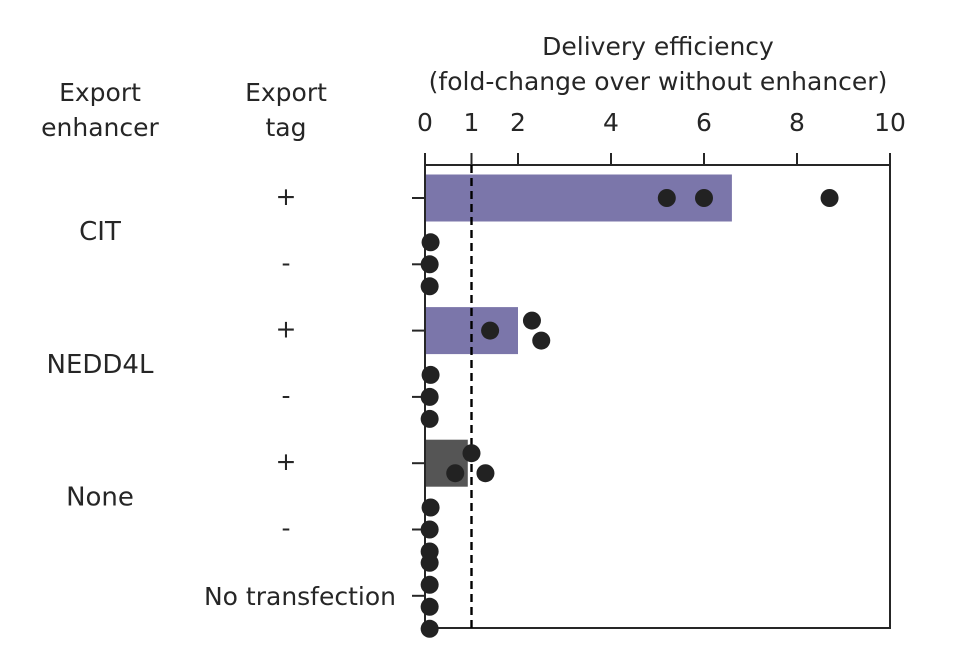  What do you see at coordinates (300, 596) in the screenshot?
I see `row-label: No transfection` at bounding box center [300, 596].